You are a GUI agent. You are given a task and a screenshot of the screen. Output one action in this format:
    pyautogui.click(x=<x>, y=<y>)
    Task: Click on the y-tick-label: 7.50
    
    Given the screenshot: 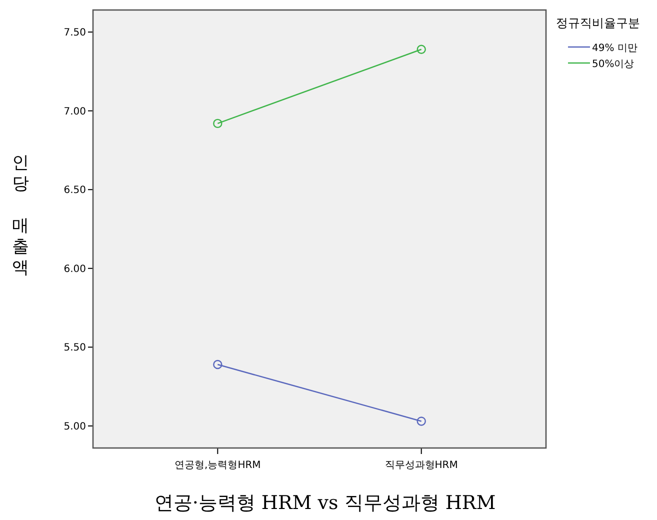 What is the action you would take?
    pyautogui.click(x=75, y=33)
    